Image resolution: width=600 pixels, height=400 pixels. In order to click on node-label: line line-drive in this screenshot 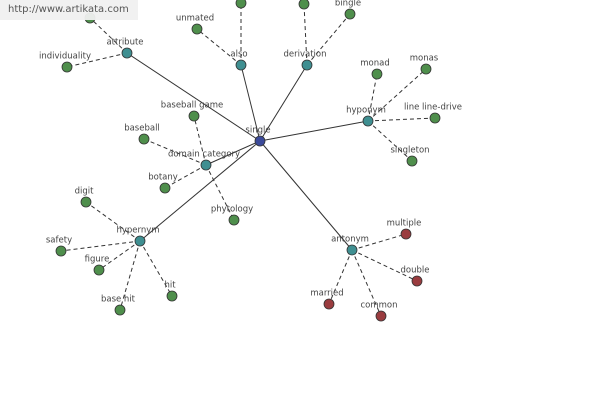, I will do `click(433, 108)`.